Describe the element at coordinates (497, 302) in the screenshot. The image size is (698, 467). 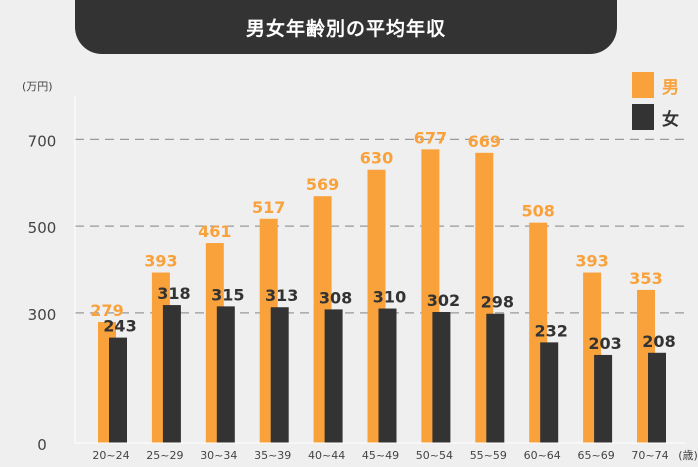
I see `data-label-female: 298` at that location.